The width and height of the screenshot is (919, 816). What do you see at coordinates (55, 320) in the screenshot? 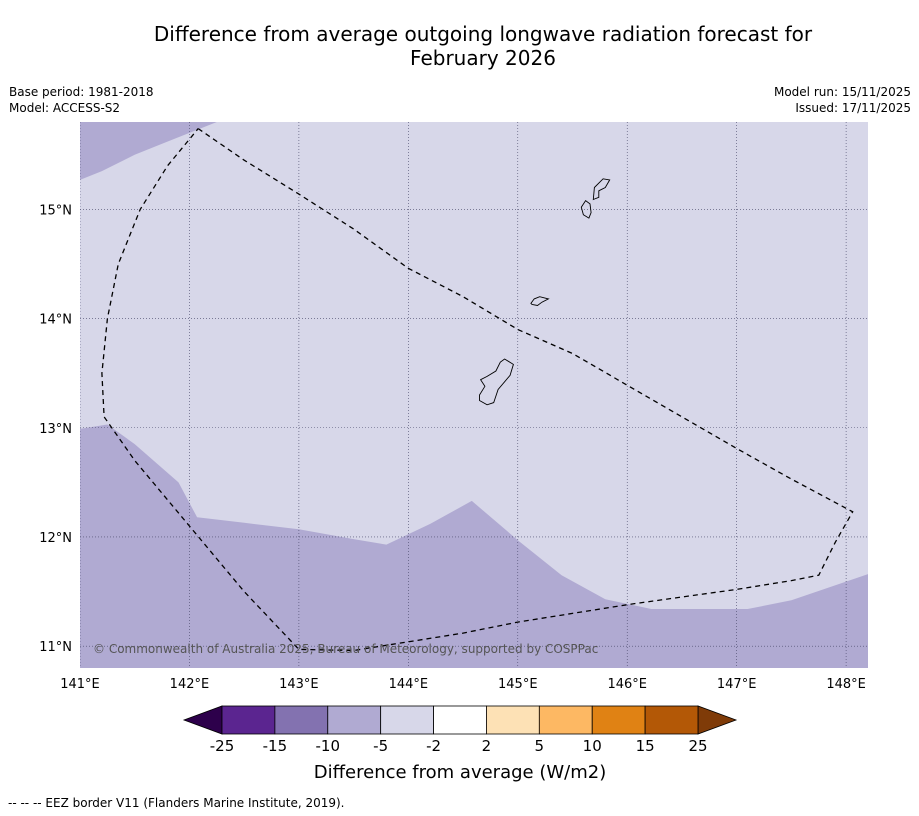
I see `y-tick-label: 14°N` at bounding box center [55, 320].